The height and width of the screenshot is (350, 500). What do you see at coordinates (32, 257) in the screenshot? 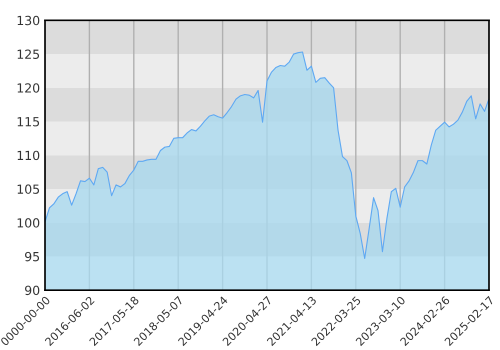
I see `y-tick-label: 95` at bounding box center [32, 257].